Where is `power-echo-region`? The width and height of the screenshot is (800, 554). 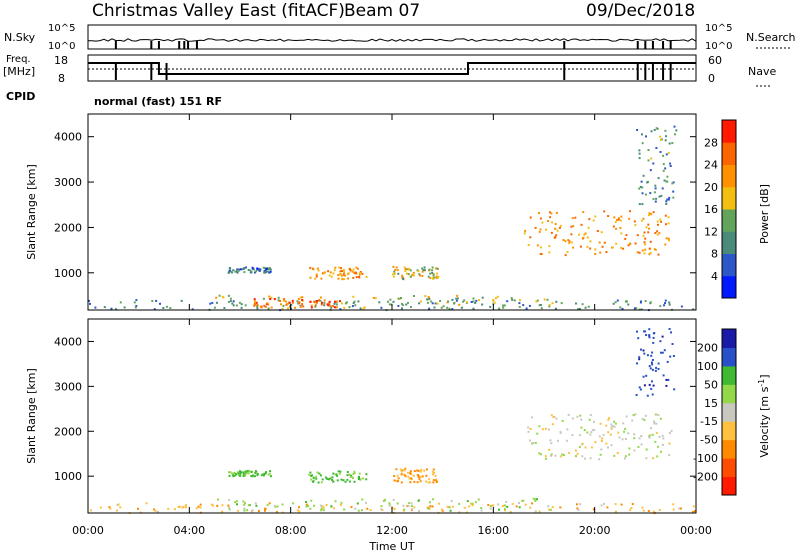
power-echo-region is located at coordinates (657, 165).